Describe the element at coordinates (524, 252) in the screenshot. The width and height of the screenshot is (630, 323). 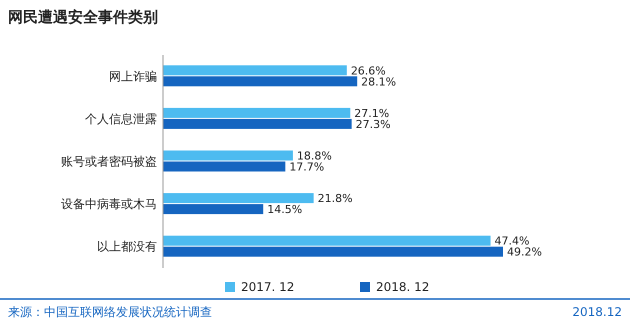
I see `data-label: 49.2%` at that location.